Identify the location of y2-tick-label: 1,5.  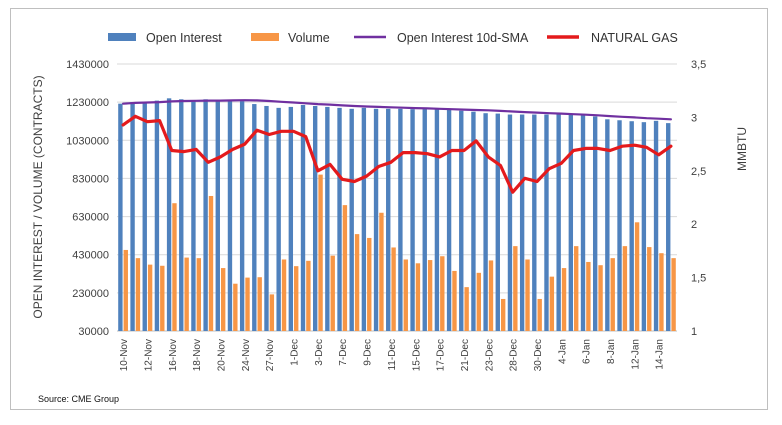
(698, 279).